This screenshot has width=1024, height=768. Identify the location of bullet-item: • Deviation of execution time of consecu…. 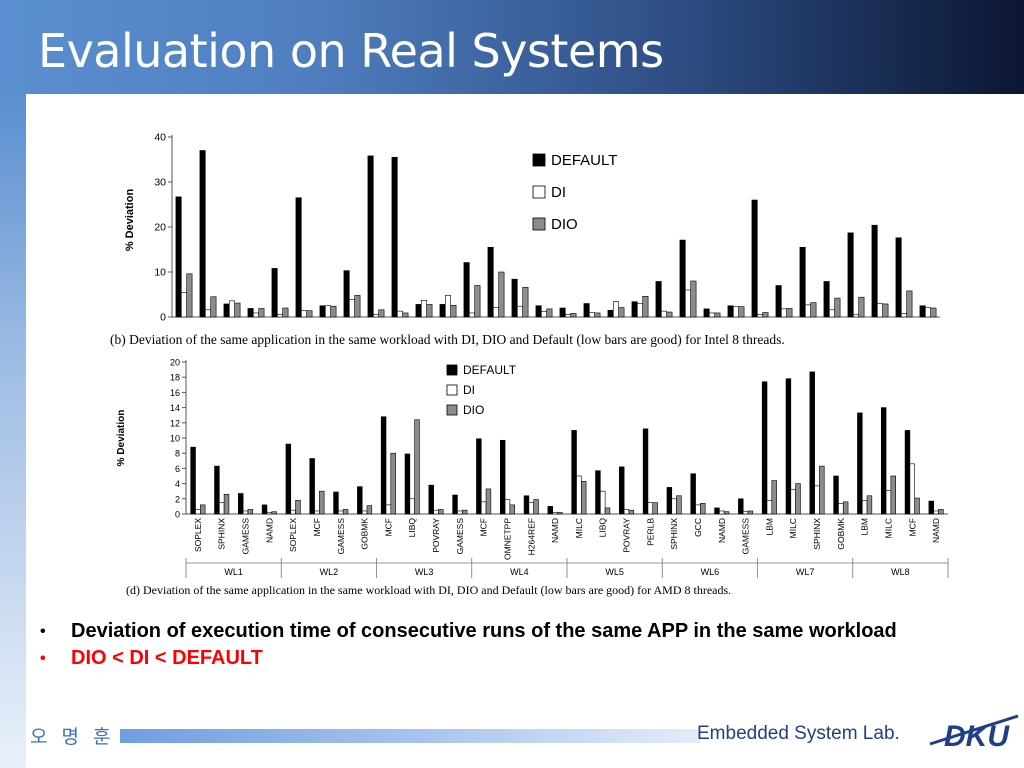
(510, 631).